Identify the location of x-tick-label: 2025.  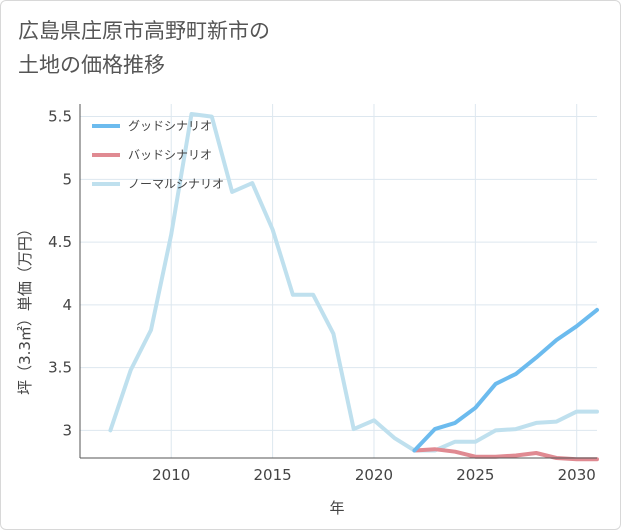
(475, 475).